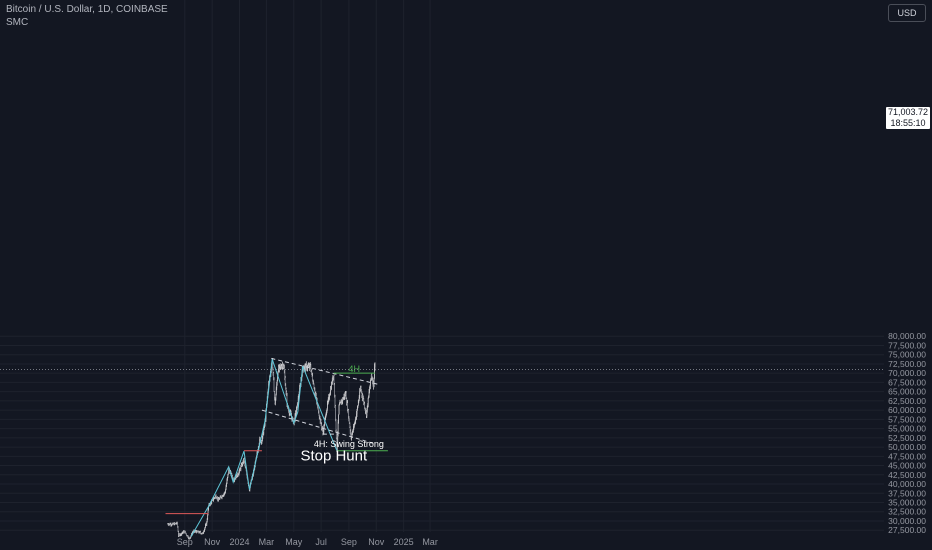 This screenshot has width=932, height=550. Describe the element at coordinates (907, 13) in the screenshot. I see `currency-button: USD` at that location.